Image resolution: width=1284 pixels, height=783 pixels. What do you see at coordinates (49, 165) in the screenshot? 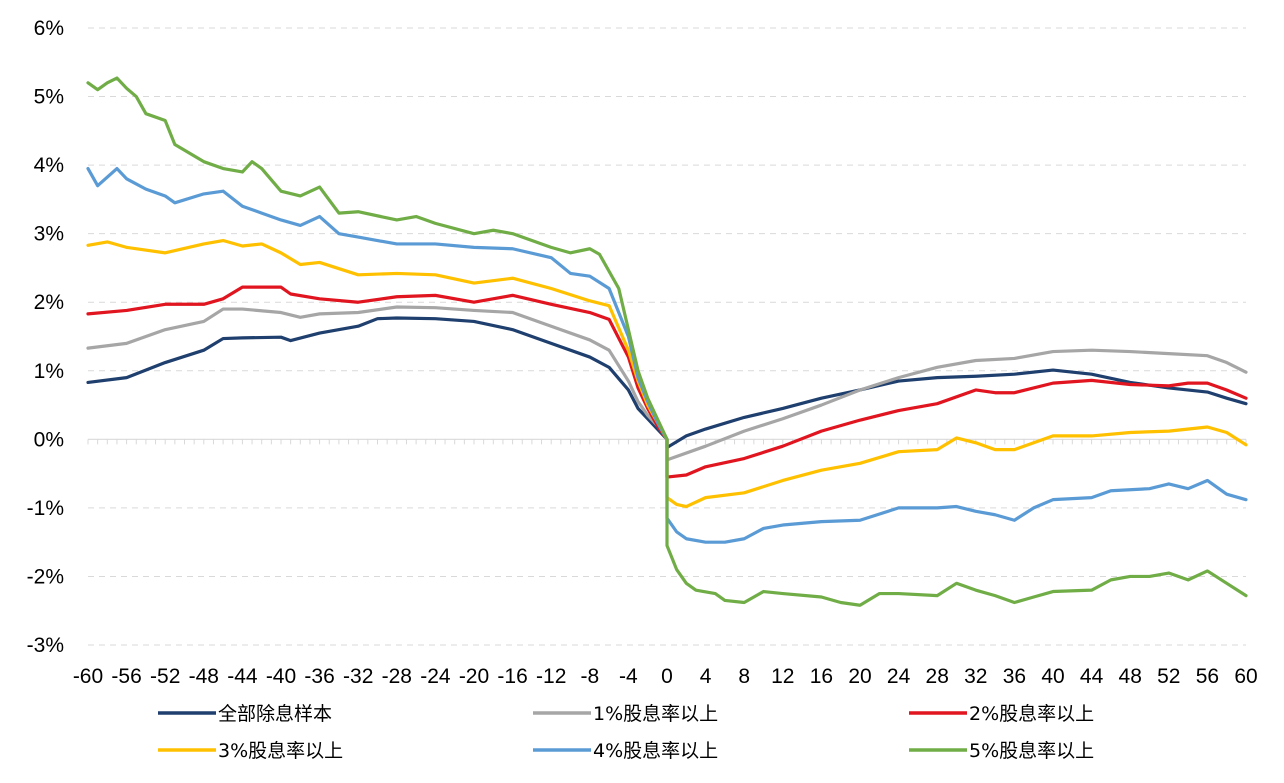
I see `y-tick-label: 4%` at bounding box center [49, 165].